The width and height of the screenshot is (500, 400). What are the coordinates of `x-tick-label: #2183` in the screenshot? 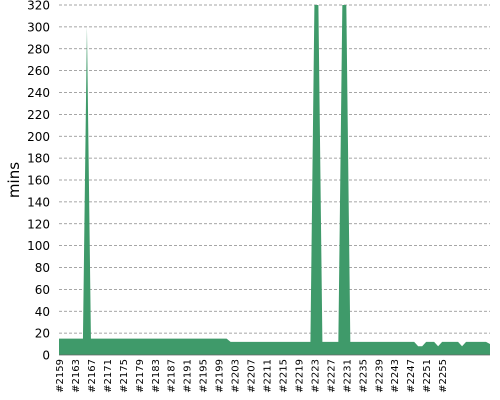 It's located at (156, 376).